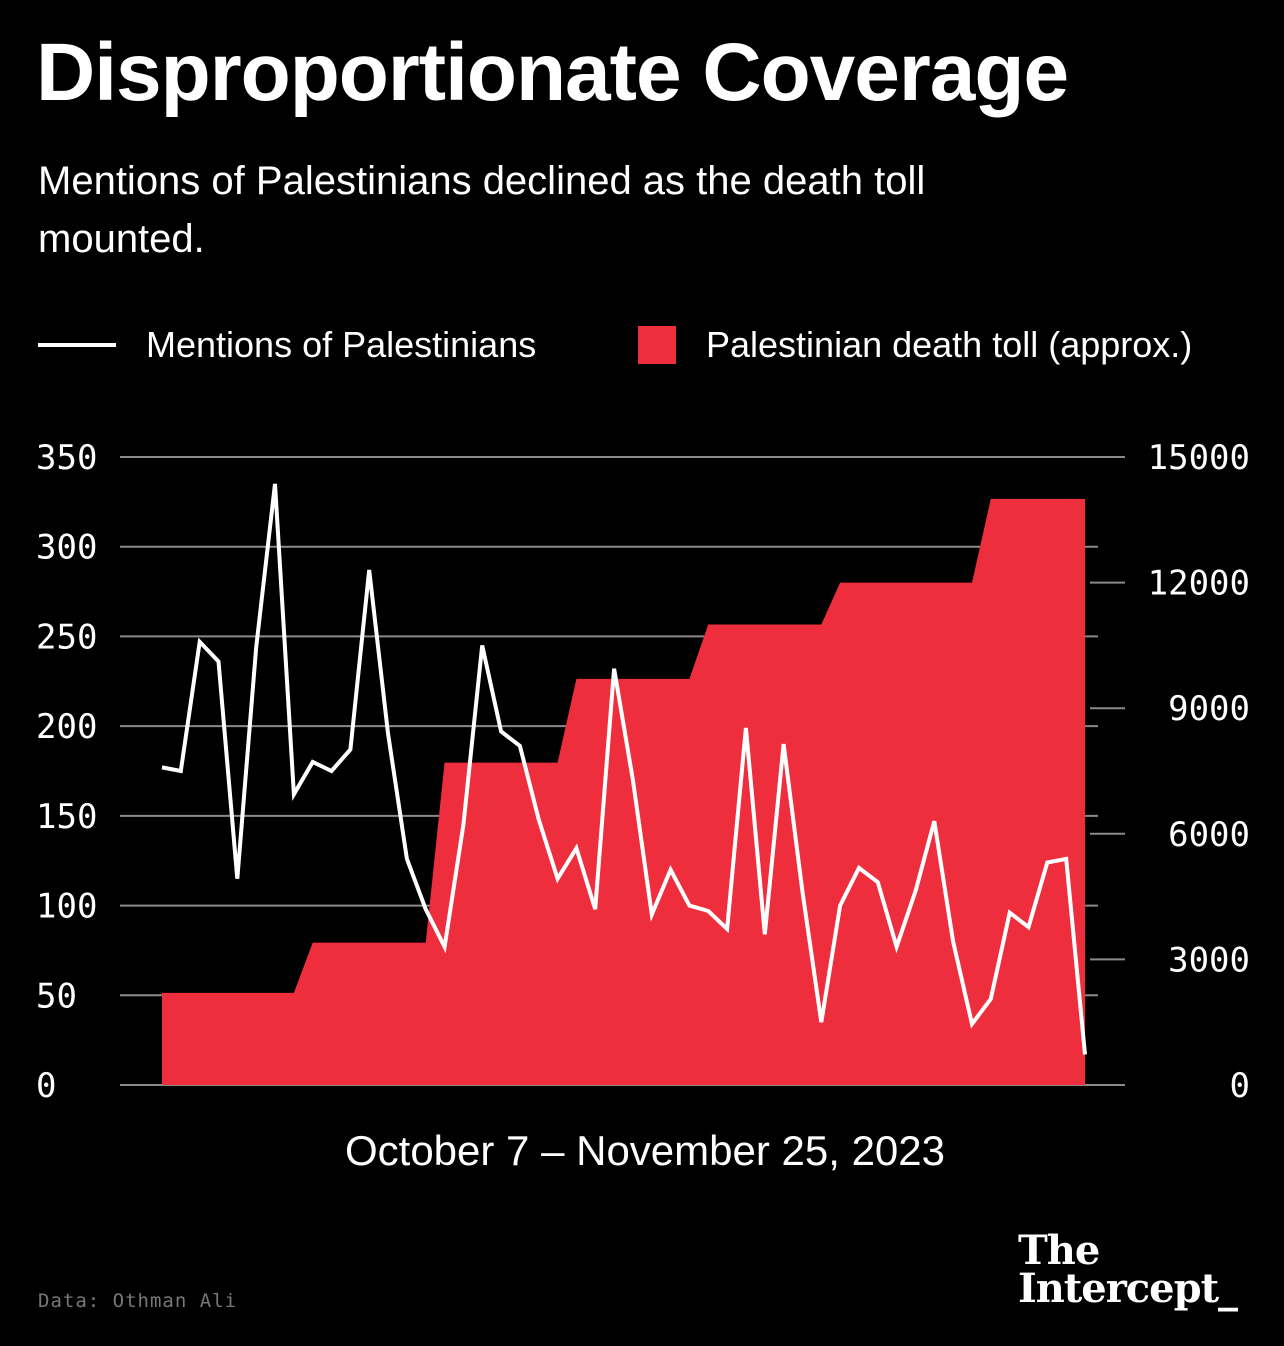 The image size is (1284, 1346). What do you see at coordinates (657, 345) in the screenshot?
I see `legend-area-swatch` at bounding box center [657, 345].